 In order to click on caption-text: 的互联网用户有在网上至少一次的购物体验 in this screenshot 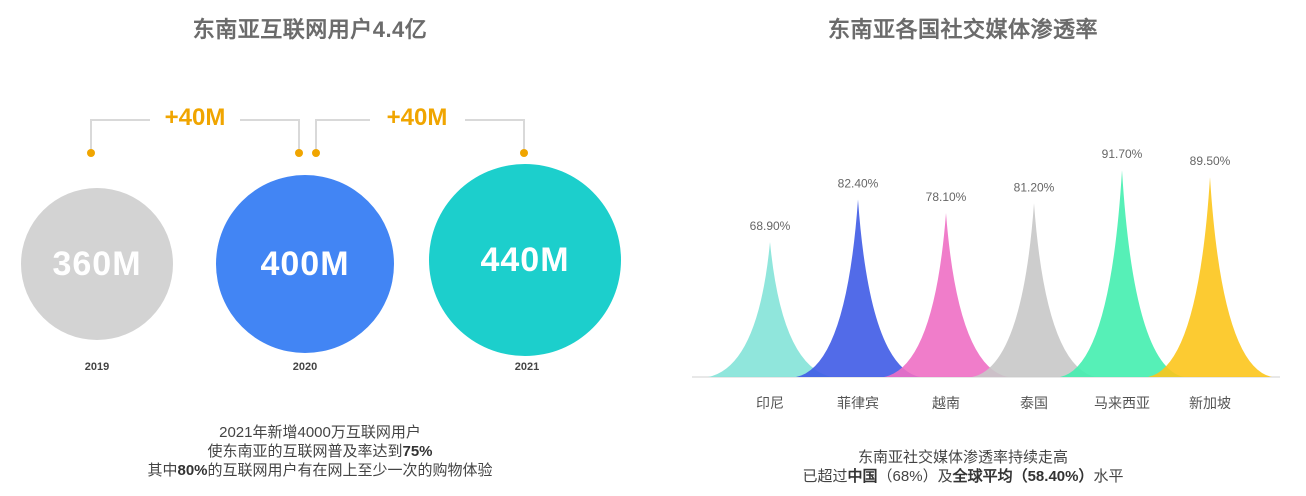, I will do `click(350, 470)`.